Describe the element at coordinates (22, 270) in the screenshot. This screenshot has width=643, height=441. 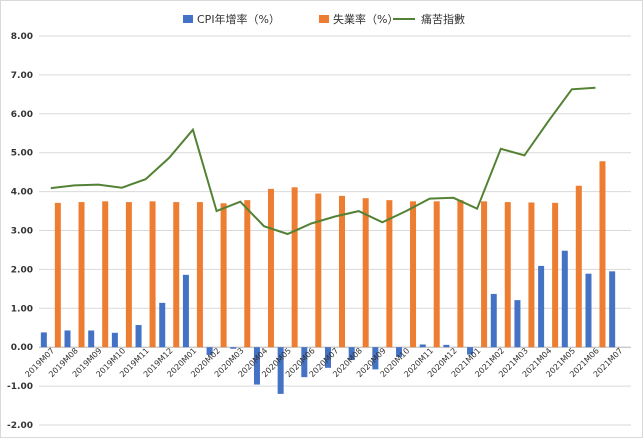
I see `y-tick-label: 2.00` at that location.